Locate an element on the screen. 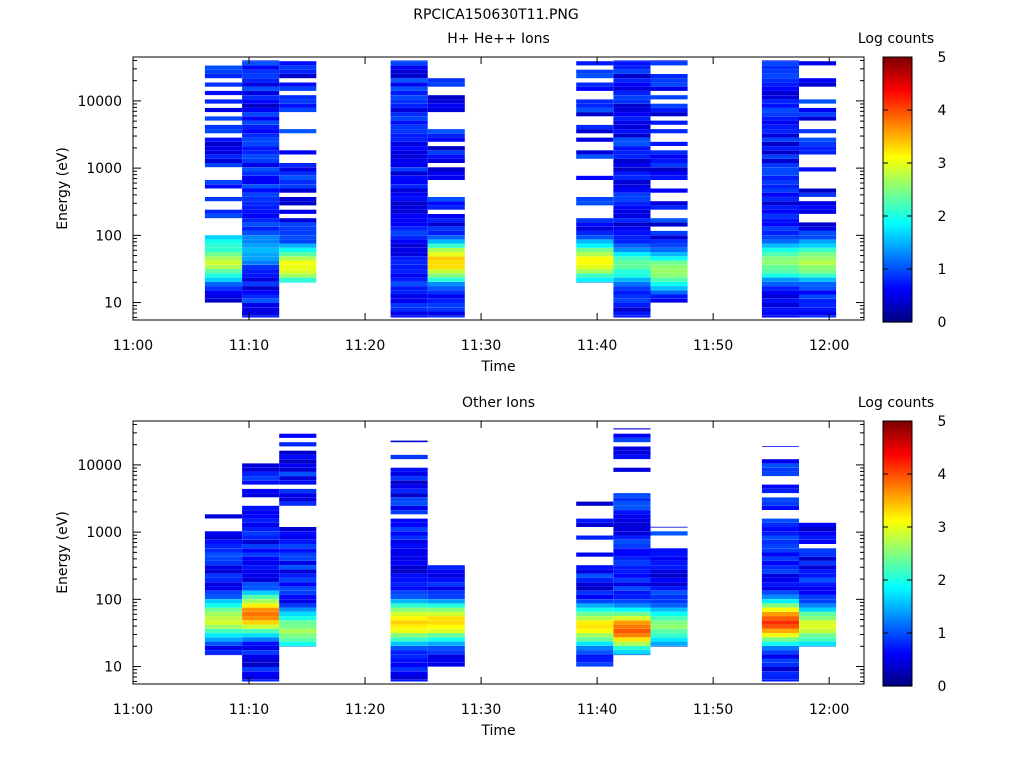  colorbar-tick-label: 4 is located at coordinates (942, 475).